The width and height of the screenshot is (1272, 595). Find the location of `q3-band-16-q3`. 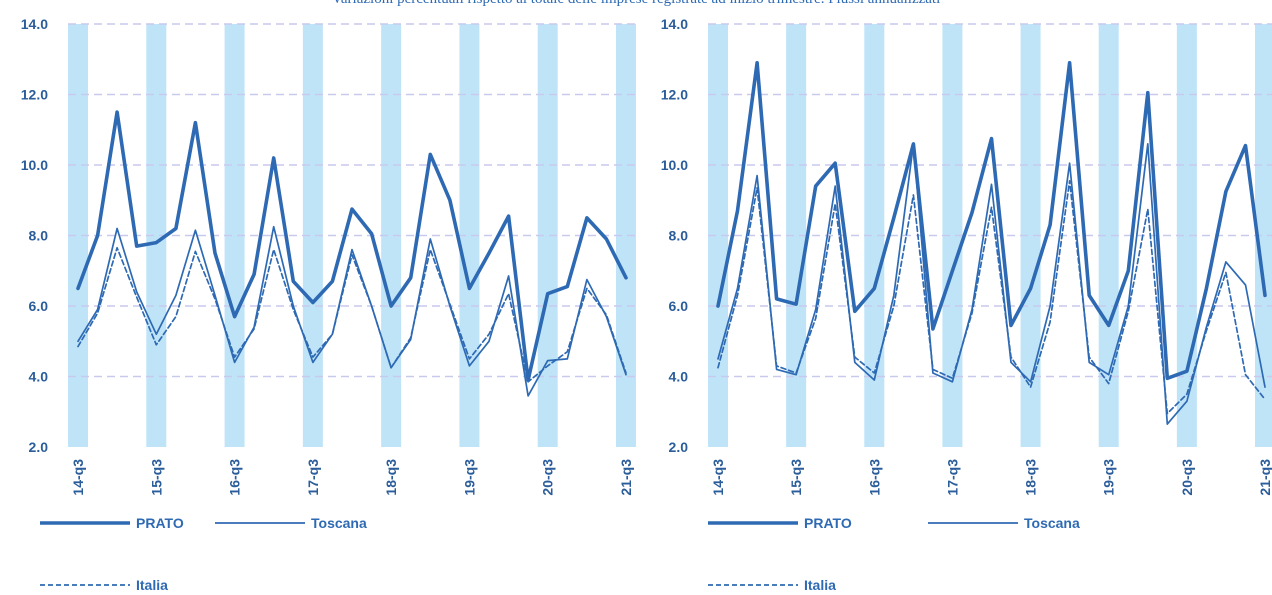

q3-band-16-q3 is located at coordinates (874, 235).